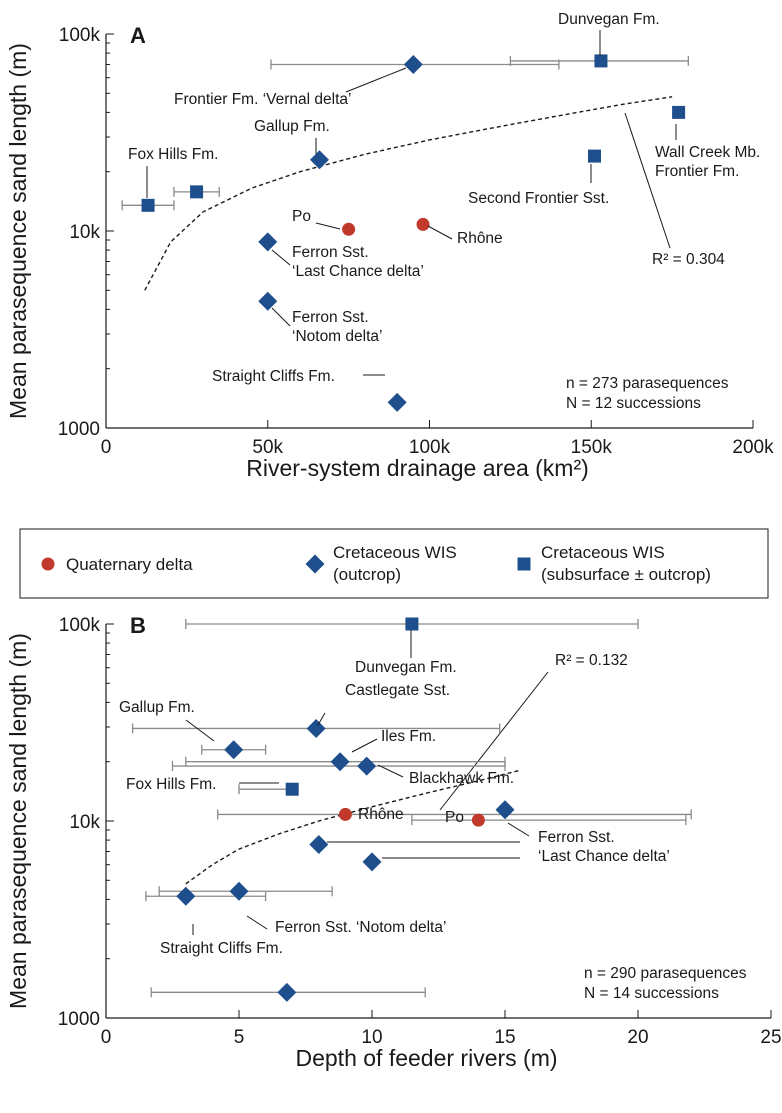  Describe the element at coordinates (408, 736) in the screenshot. I see `point-label: Iles Fm.` at that location.